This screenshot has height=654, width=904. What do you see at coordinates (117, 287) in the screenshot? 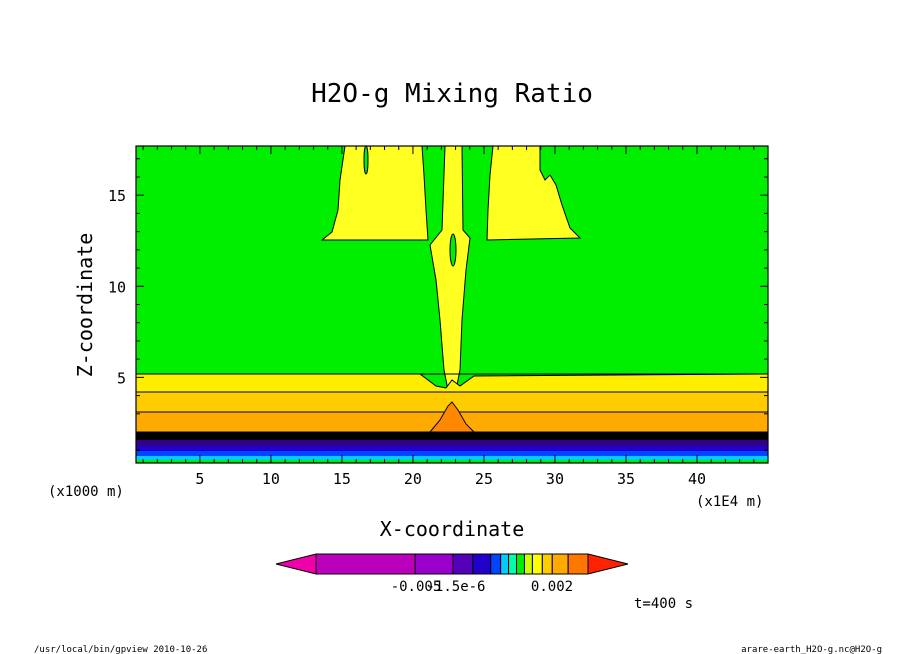
I see `y-tick-label: 10` at bounding box center [117, 287].